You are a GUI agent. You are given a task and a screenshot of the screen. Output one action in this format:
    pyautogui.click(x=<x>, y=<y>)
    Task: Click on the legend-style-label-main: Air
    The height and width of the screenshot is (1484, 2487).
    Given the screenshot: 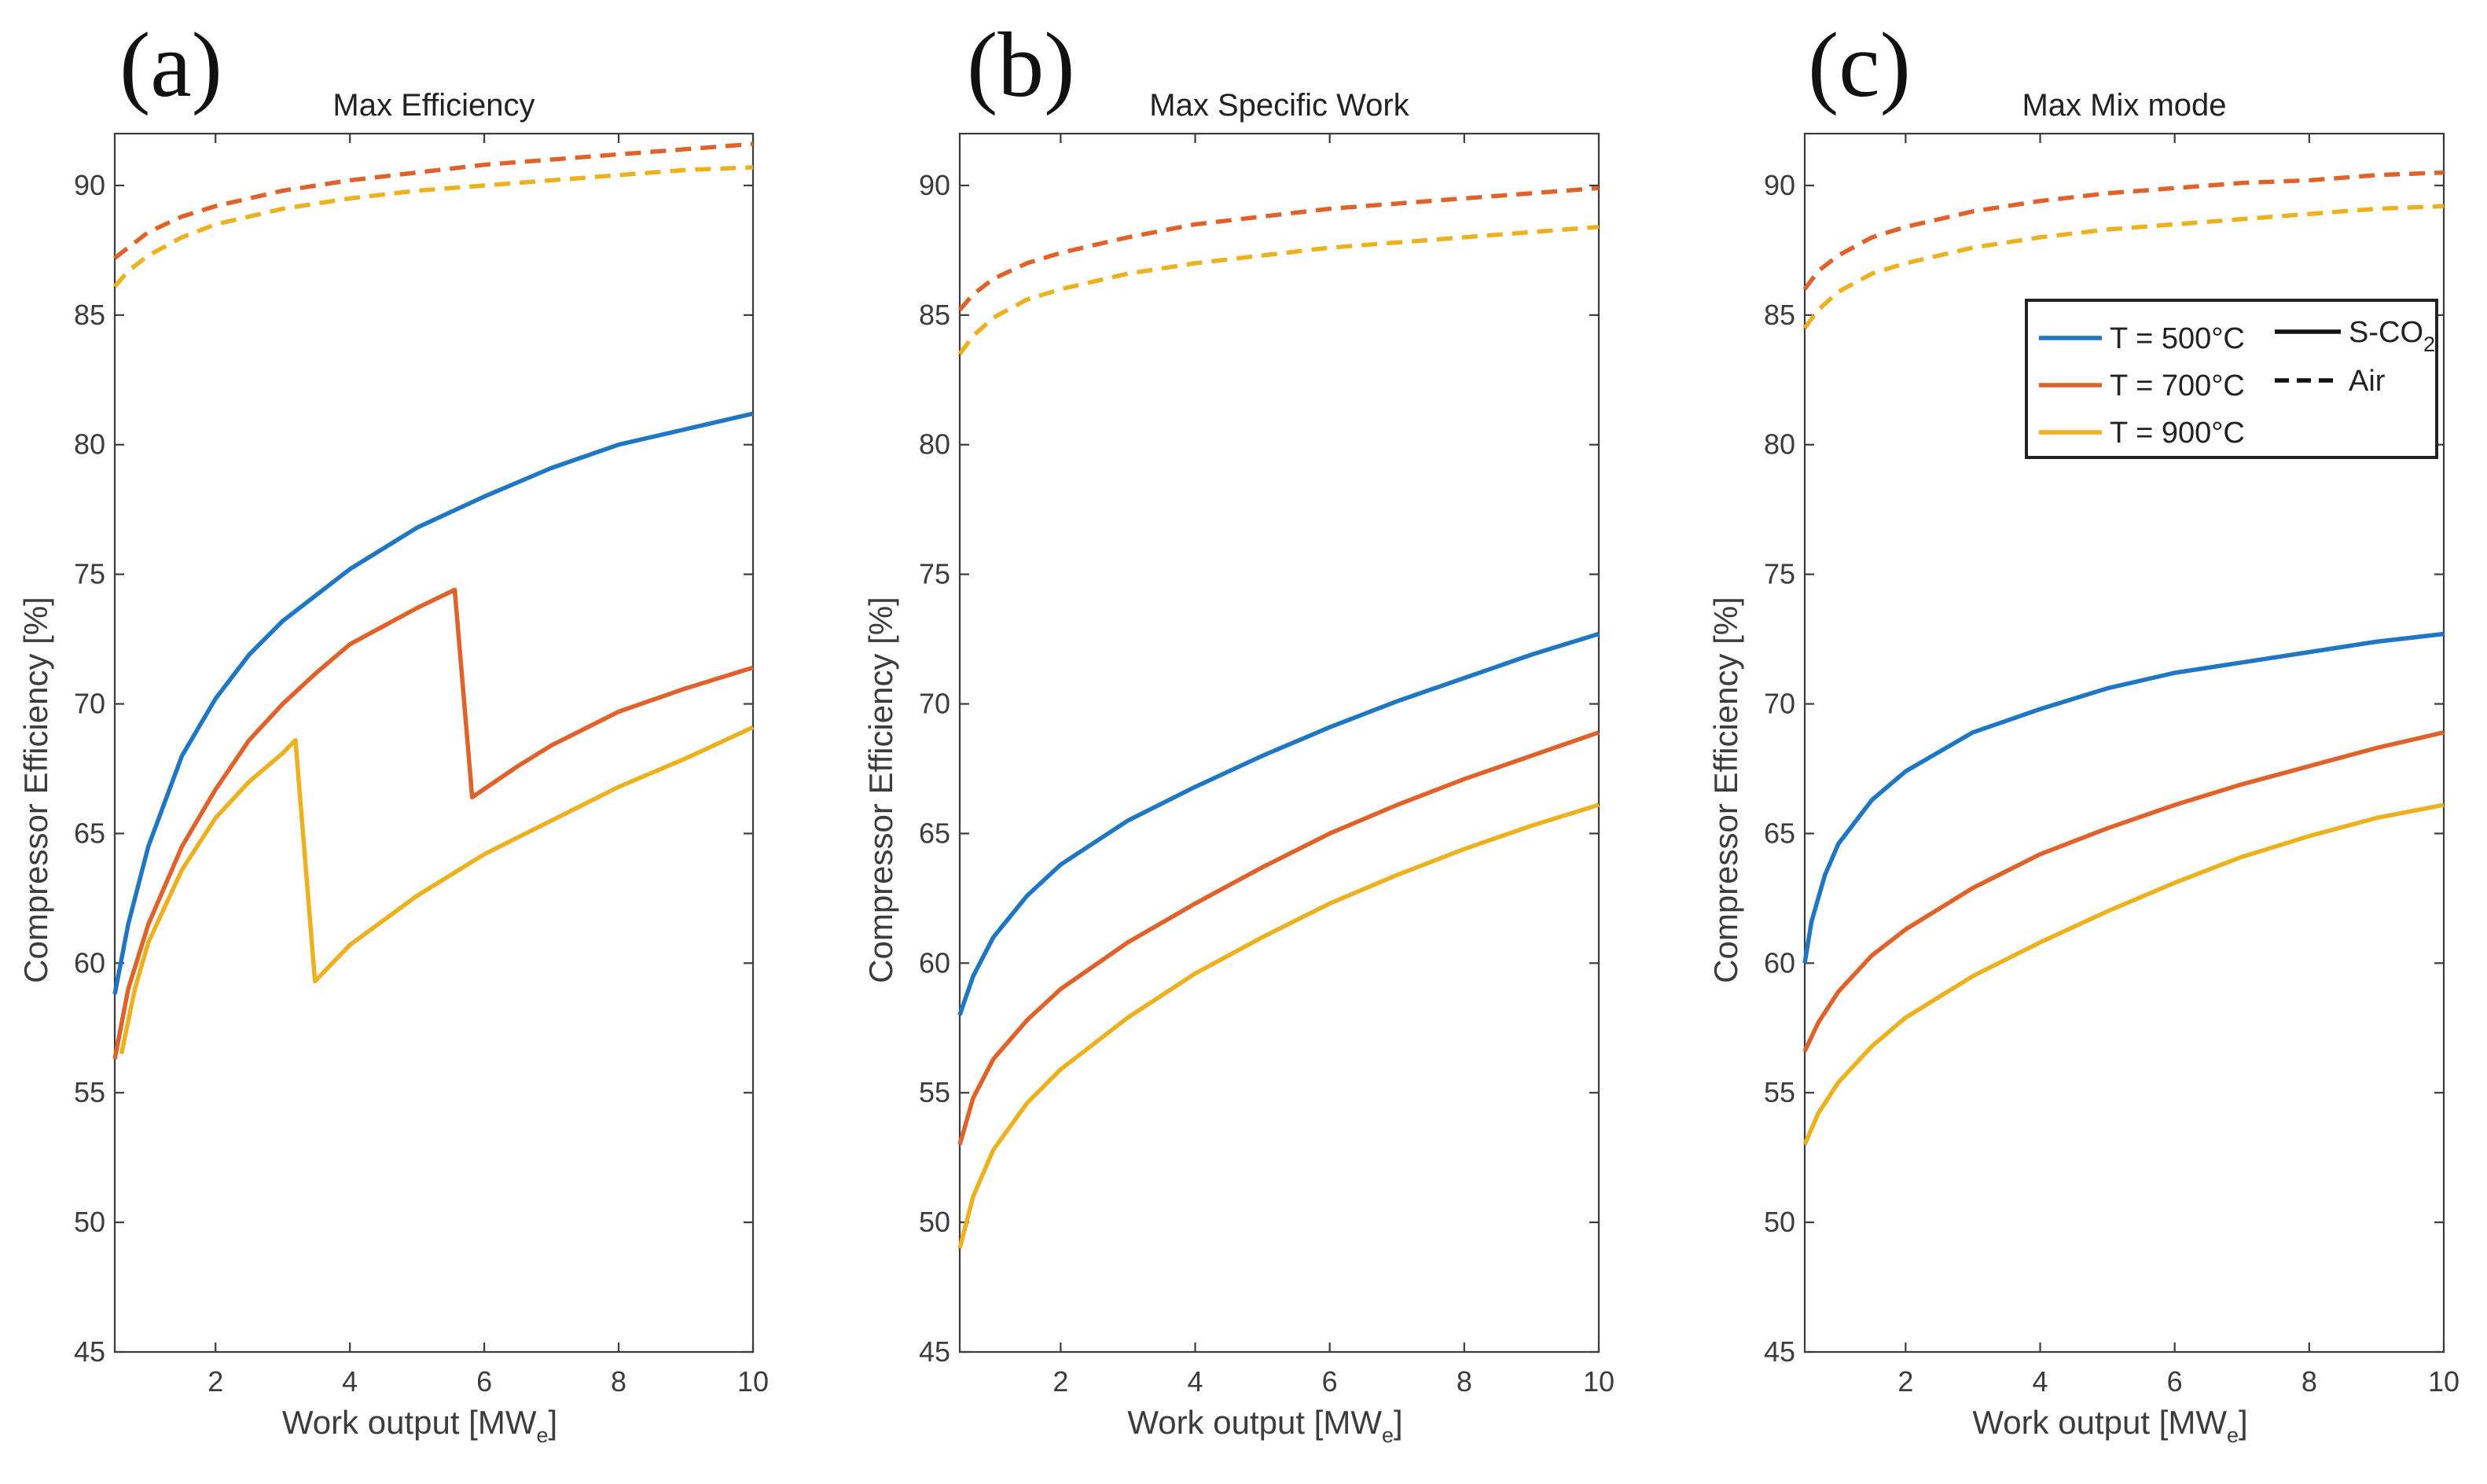 What is the action you would take?
    pyautogui.click(x=2367, y=381)
    